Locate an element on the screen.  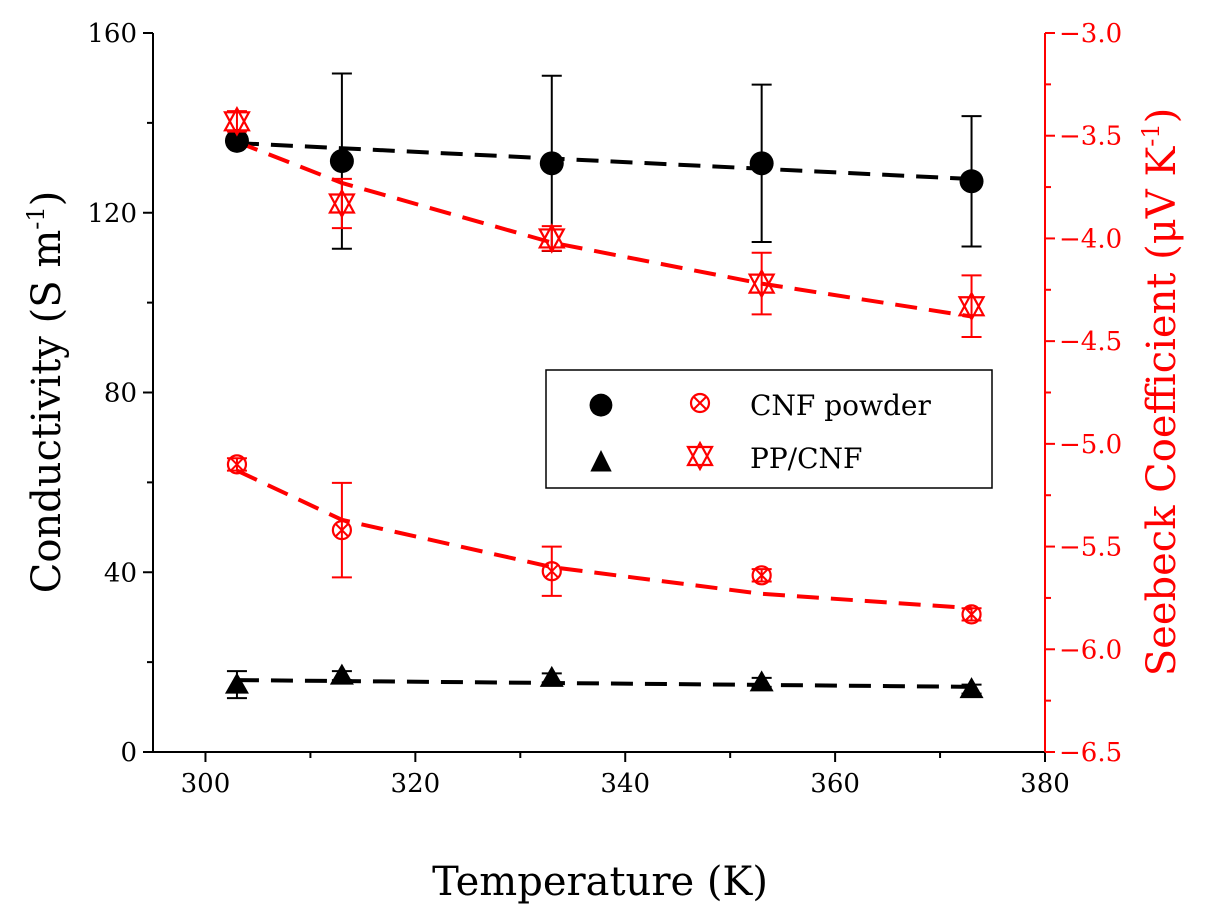
y-right-tick-label: −3.0 is located at coordinates (1090, 34).